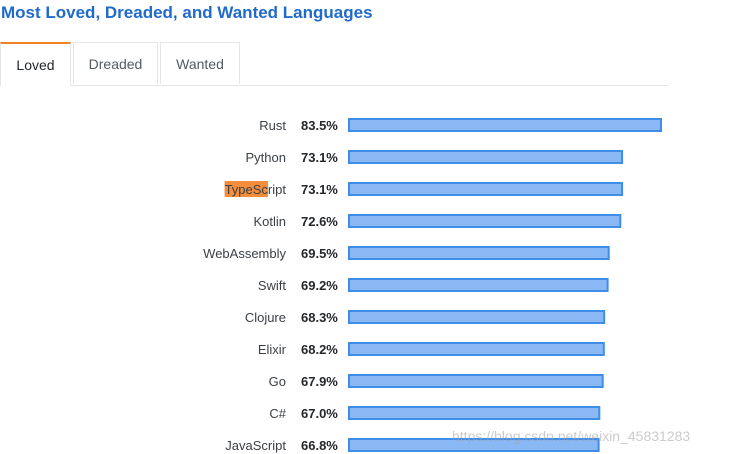 This screenshot has width=735, height=454. What do you see at coordinates (319, 253) in the screenshot?
I see `value-label: 69.5%` at bounding box center [319, 253].